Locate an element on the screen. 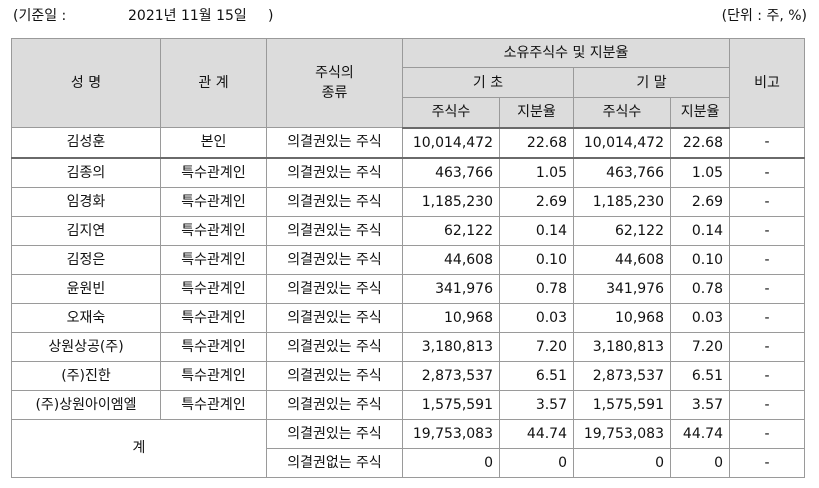 This screenshot has height=488, width=819. cell-start-ratio: 2.69 is located at coordinates (536, 201).